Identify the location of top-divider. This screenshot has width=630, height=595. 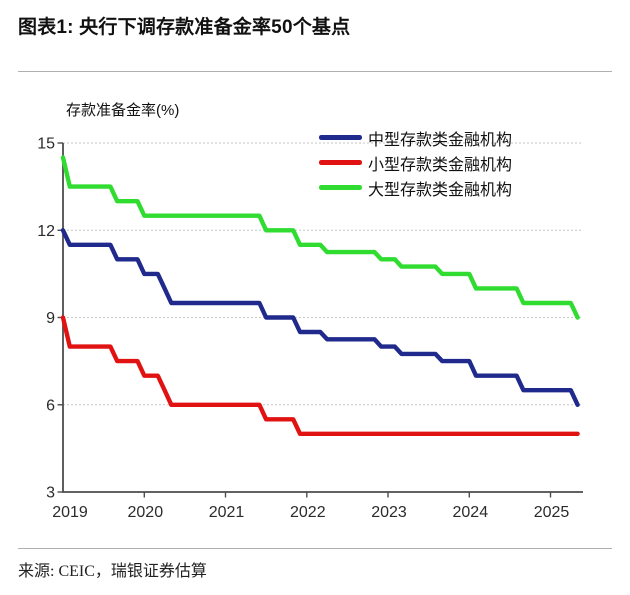
(315, 71).